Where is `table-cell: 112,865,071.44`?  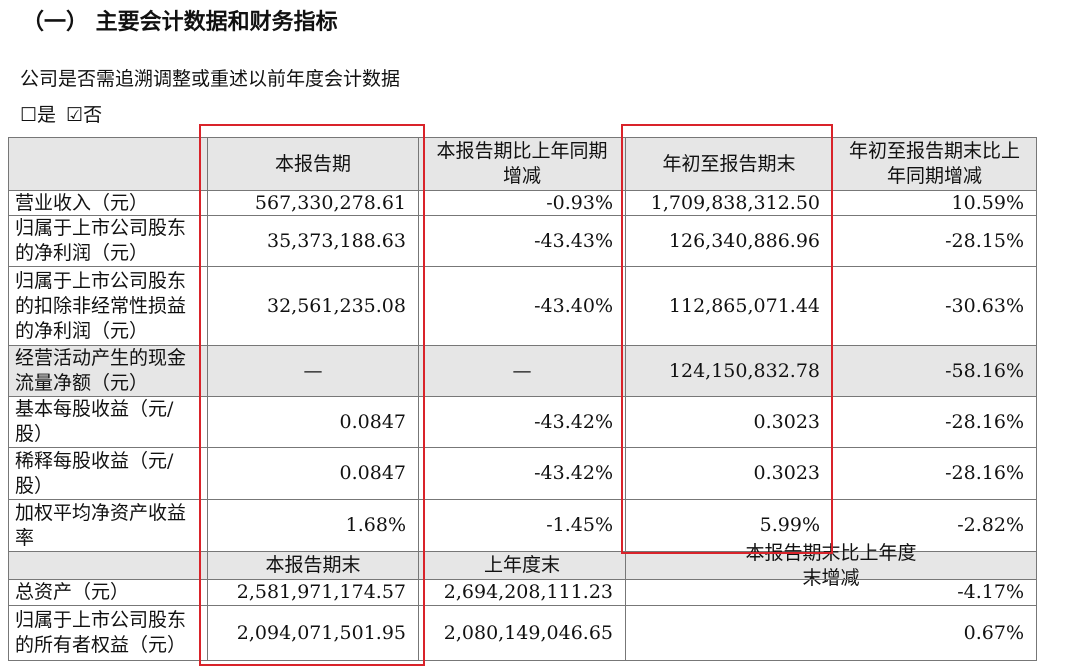 table-cell: 112,865,071.44 is located at coordinates (729, 306).